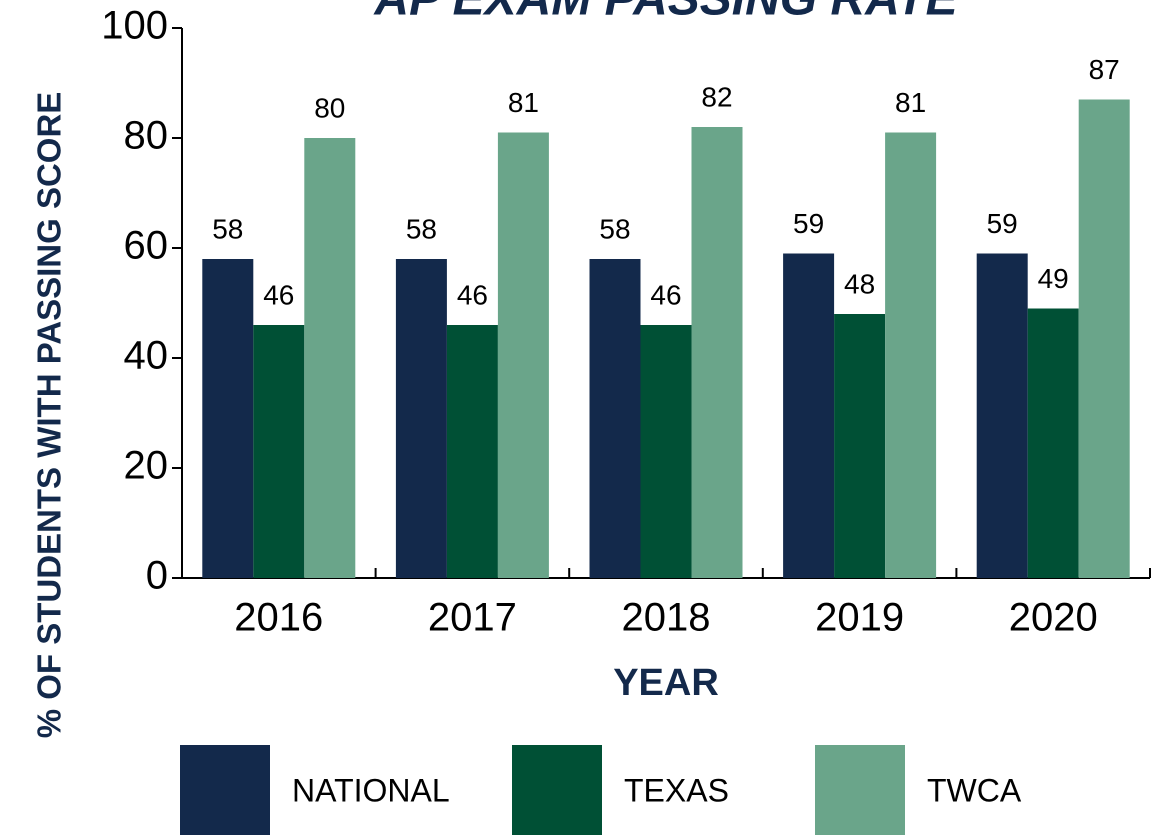 This screenshot has height=835, width=1163. I want to click on y-tick-label: 80, so click(146, 136).